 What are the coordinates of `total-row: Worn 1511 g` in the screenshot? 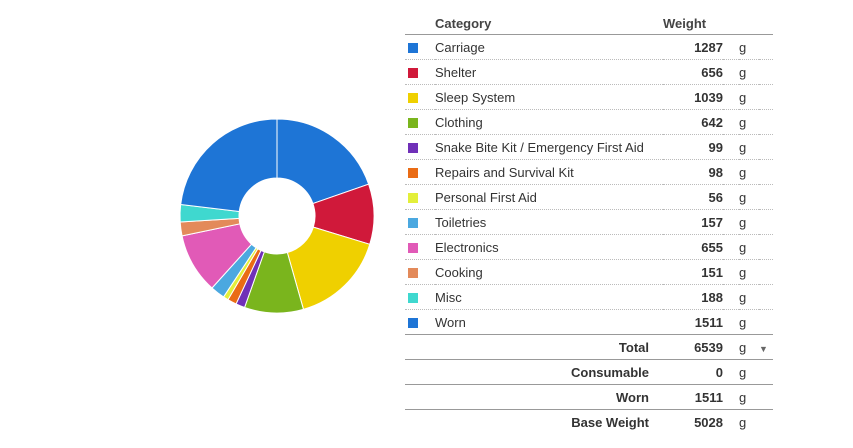 It's located at (589, 397).